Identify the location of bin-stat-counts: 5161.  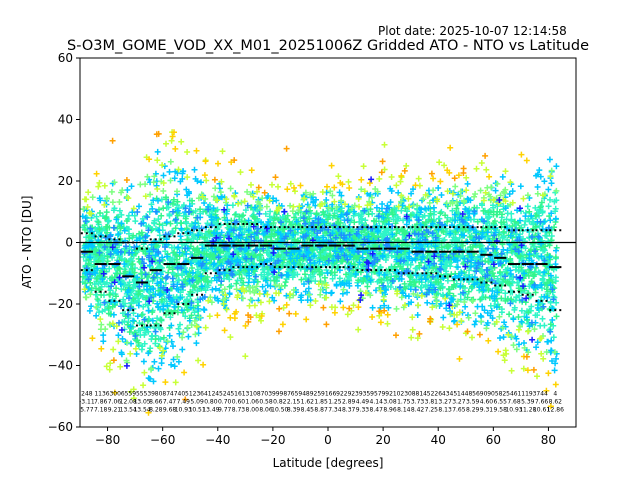
(237, 393).